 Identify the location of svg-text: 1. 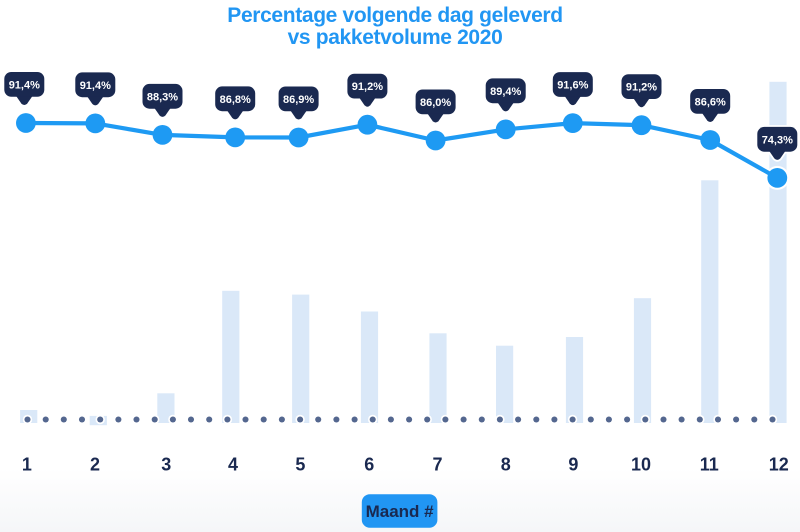
(27, 465).